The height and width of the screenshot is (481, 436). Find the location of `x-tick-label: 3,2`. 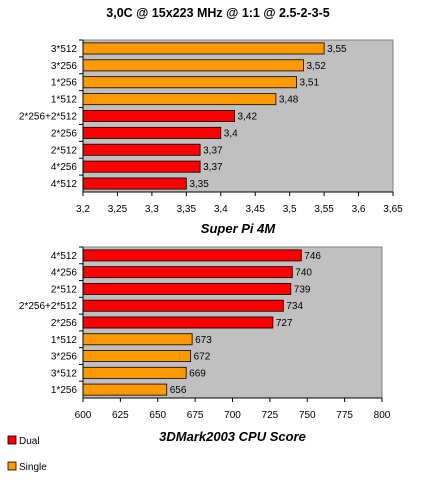

x-tick-label: 3,2 is located at coordinates (83, 209).